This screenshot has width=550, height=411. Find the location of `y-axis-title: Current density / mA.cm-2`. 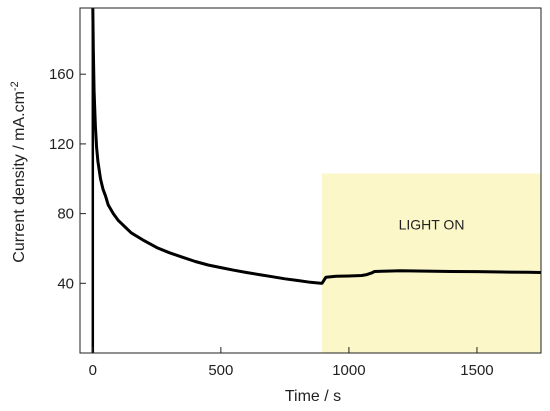

y-axis-title: Current density / mA.cm-2 is located at coordinates (18, 171).